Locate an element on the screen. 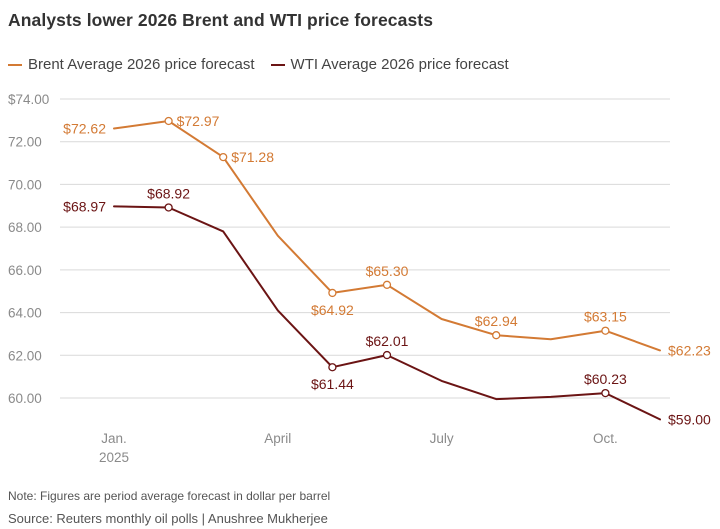 The height and width of the screenshot is (529, 720). data-label-brent: $65.30 is located at coordinates (387, 271).